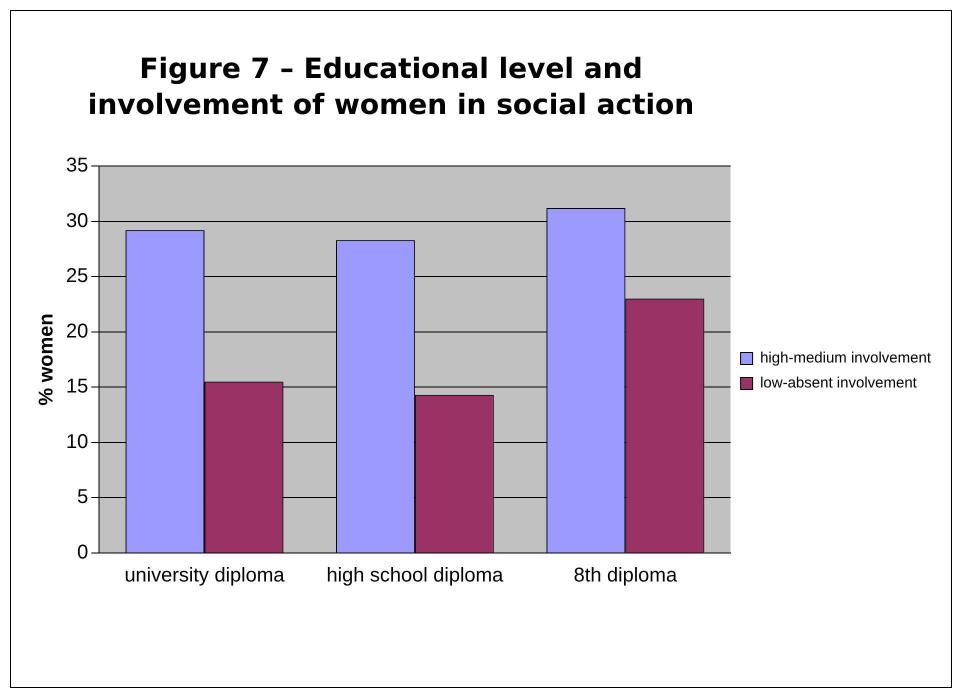 The height and width of the screenshot is (699, 964). What do you see at coordinates (205, 575) in the screenshot?
I see `x-tick-label: university diploma` at bounding box center [205, 575].